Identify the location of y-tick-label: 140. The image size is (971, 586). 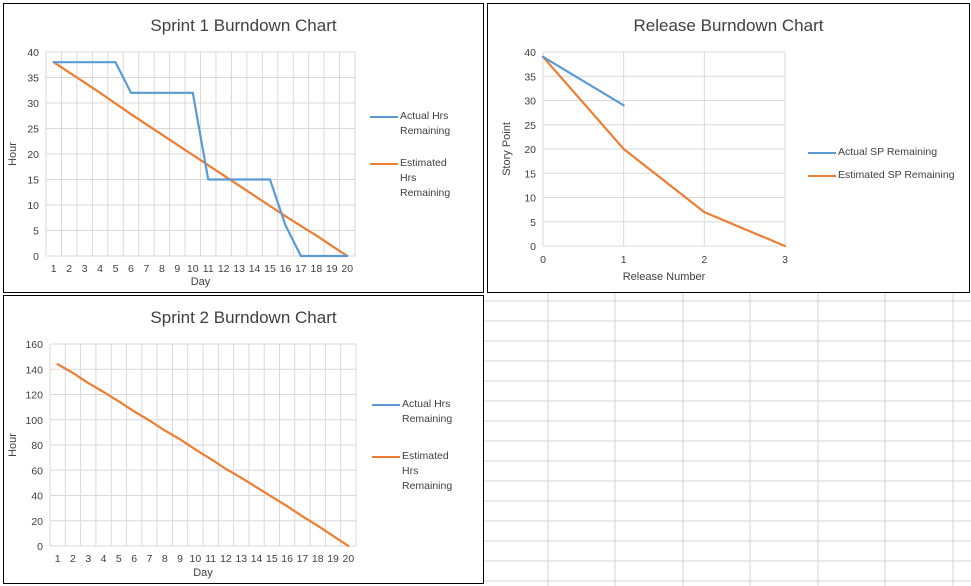
(34, 370).